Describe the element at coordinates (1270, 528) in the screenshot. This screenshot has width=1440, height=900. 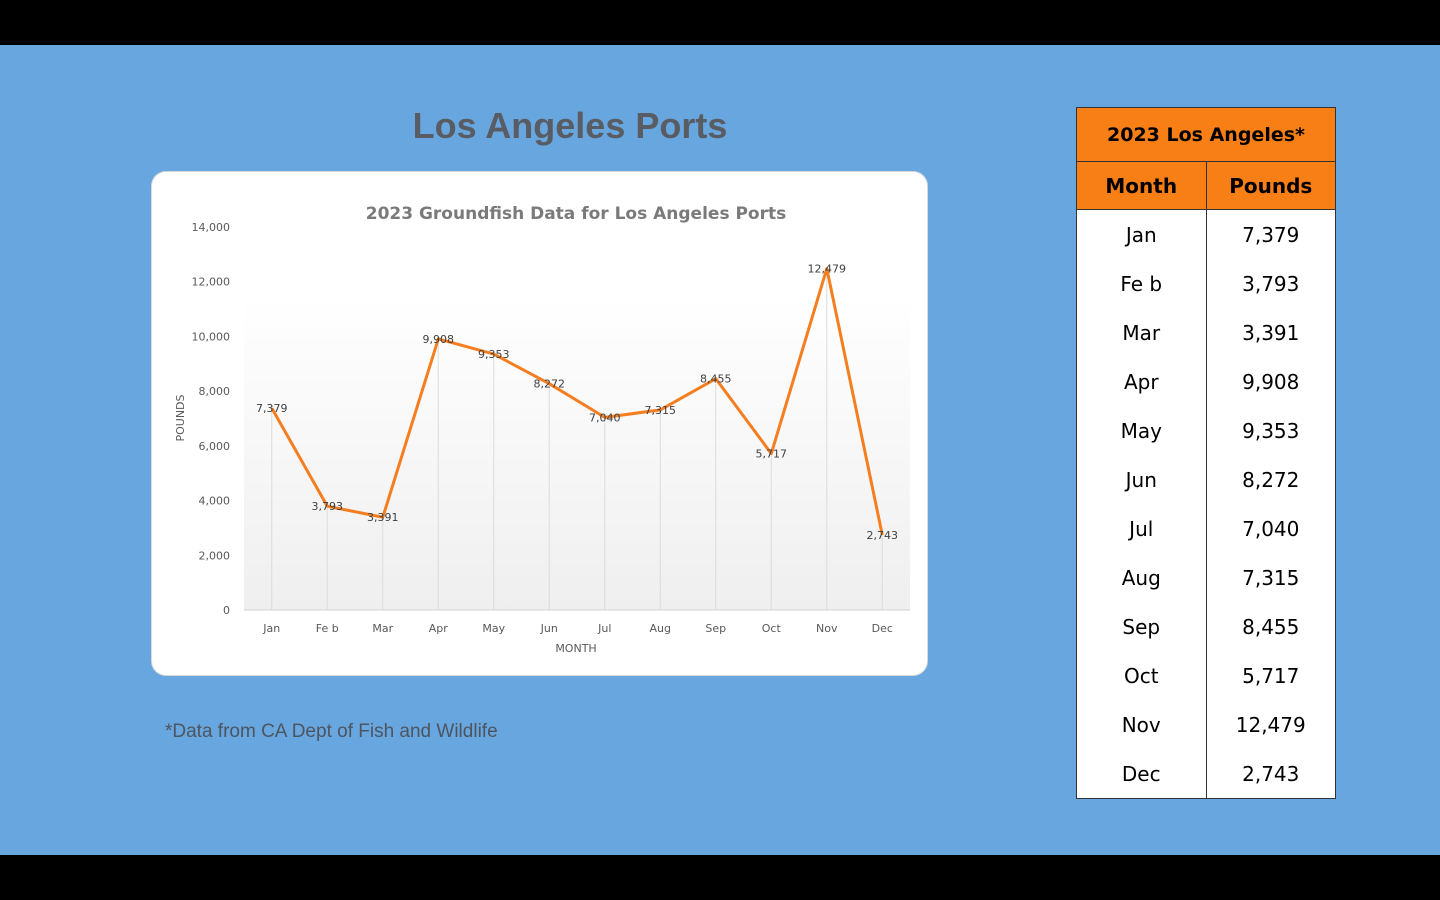
I see `pounds-cell: 7,040` at that location.